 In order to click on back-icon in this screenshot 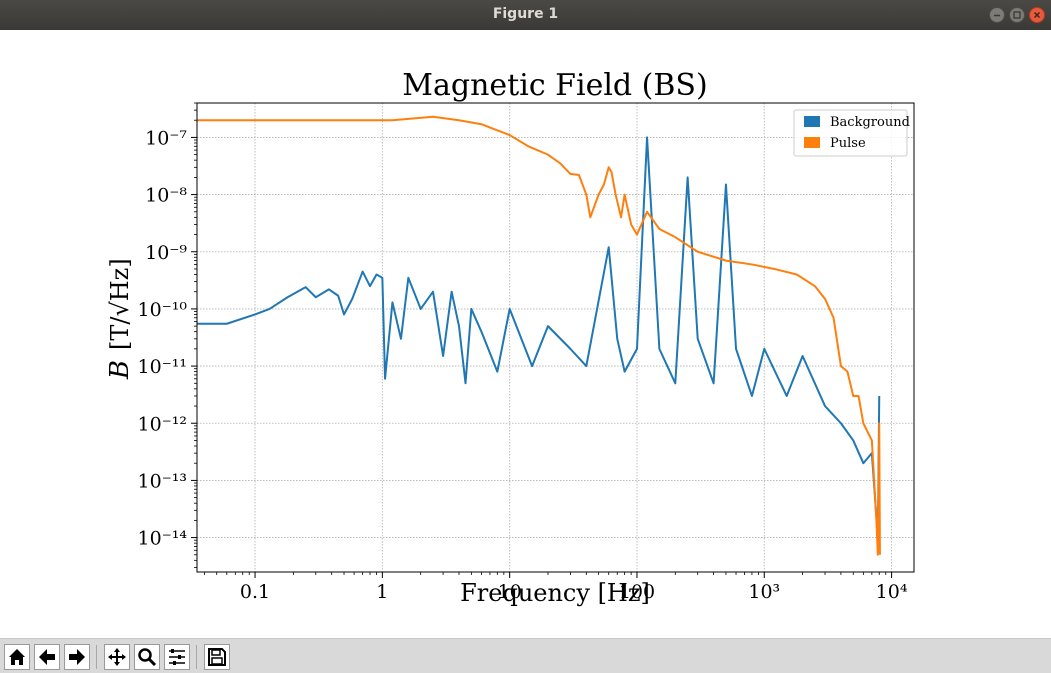, I will do `click(47, 657)`.